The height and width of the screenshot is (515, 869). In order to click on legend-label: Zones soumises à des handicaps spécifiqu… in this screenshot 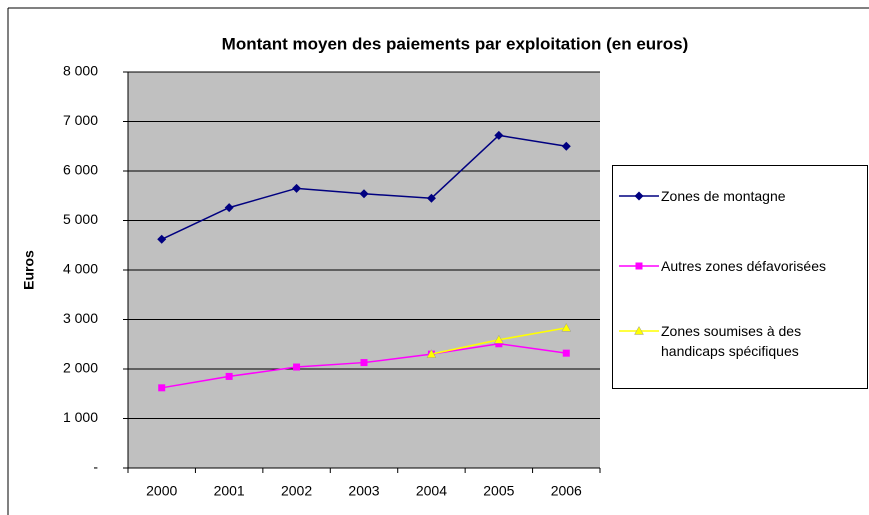, I will do `click(731, 341)`.